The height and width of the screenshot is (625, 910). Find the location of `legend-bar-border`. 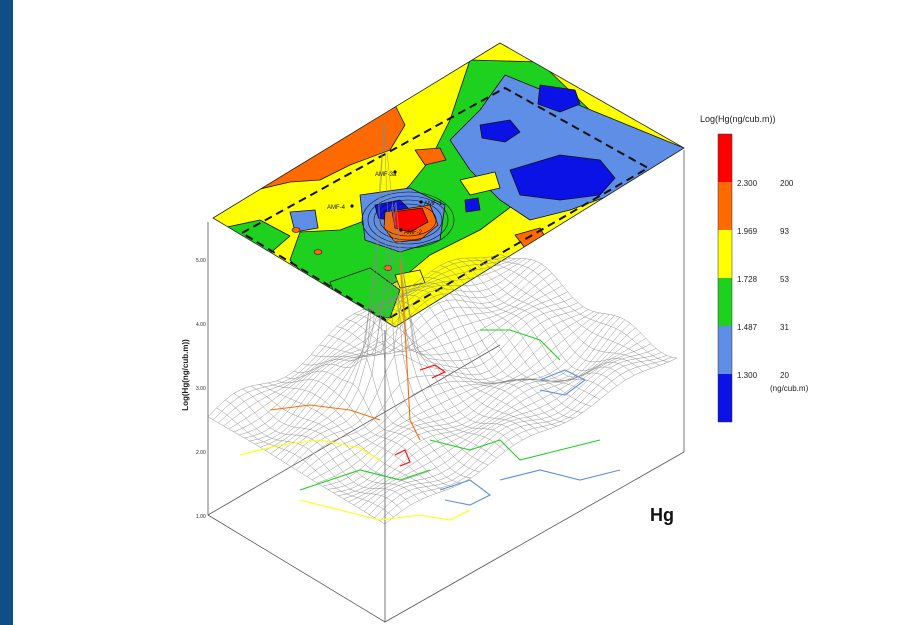

legend-bar-border is located at coordinates (725, 278).